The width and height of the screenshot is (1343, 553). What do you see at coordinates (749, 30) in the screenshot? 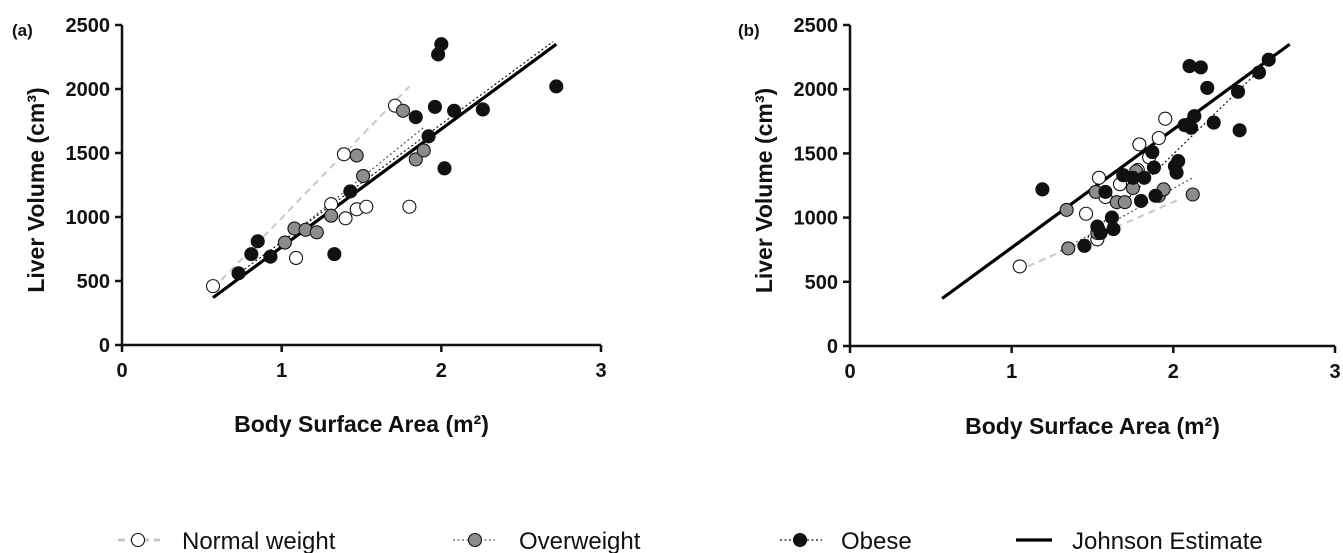
I see `panel-label: (b)` at bounding box center [749, 30].